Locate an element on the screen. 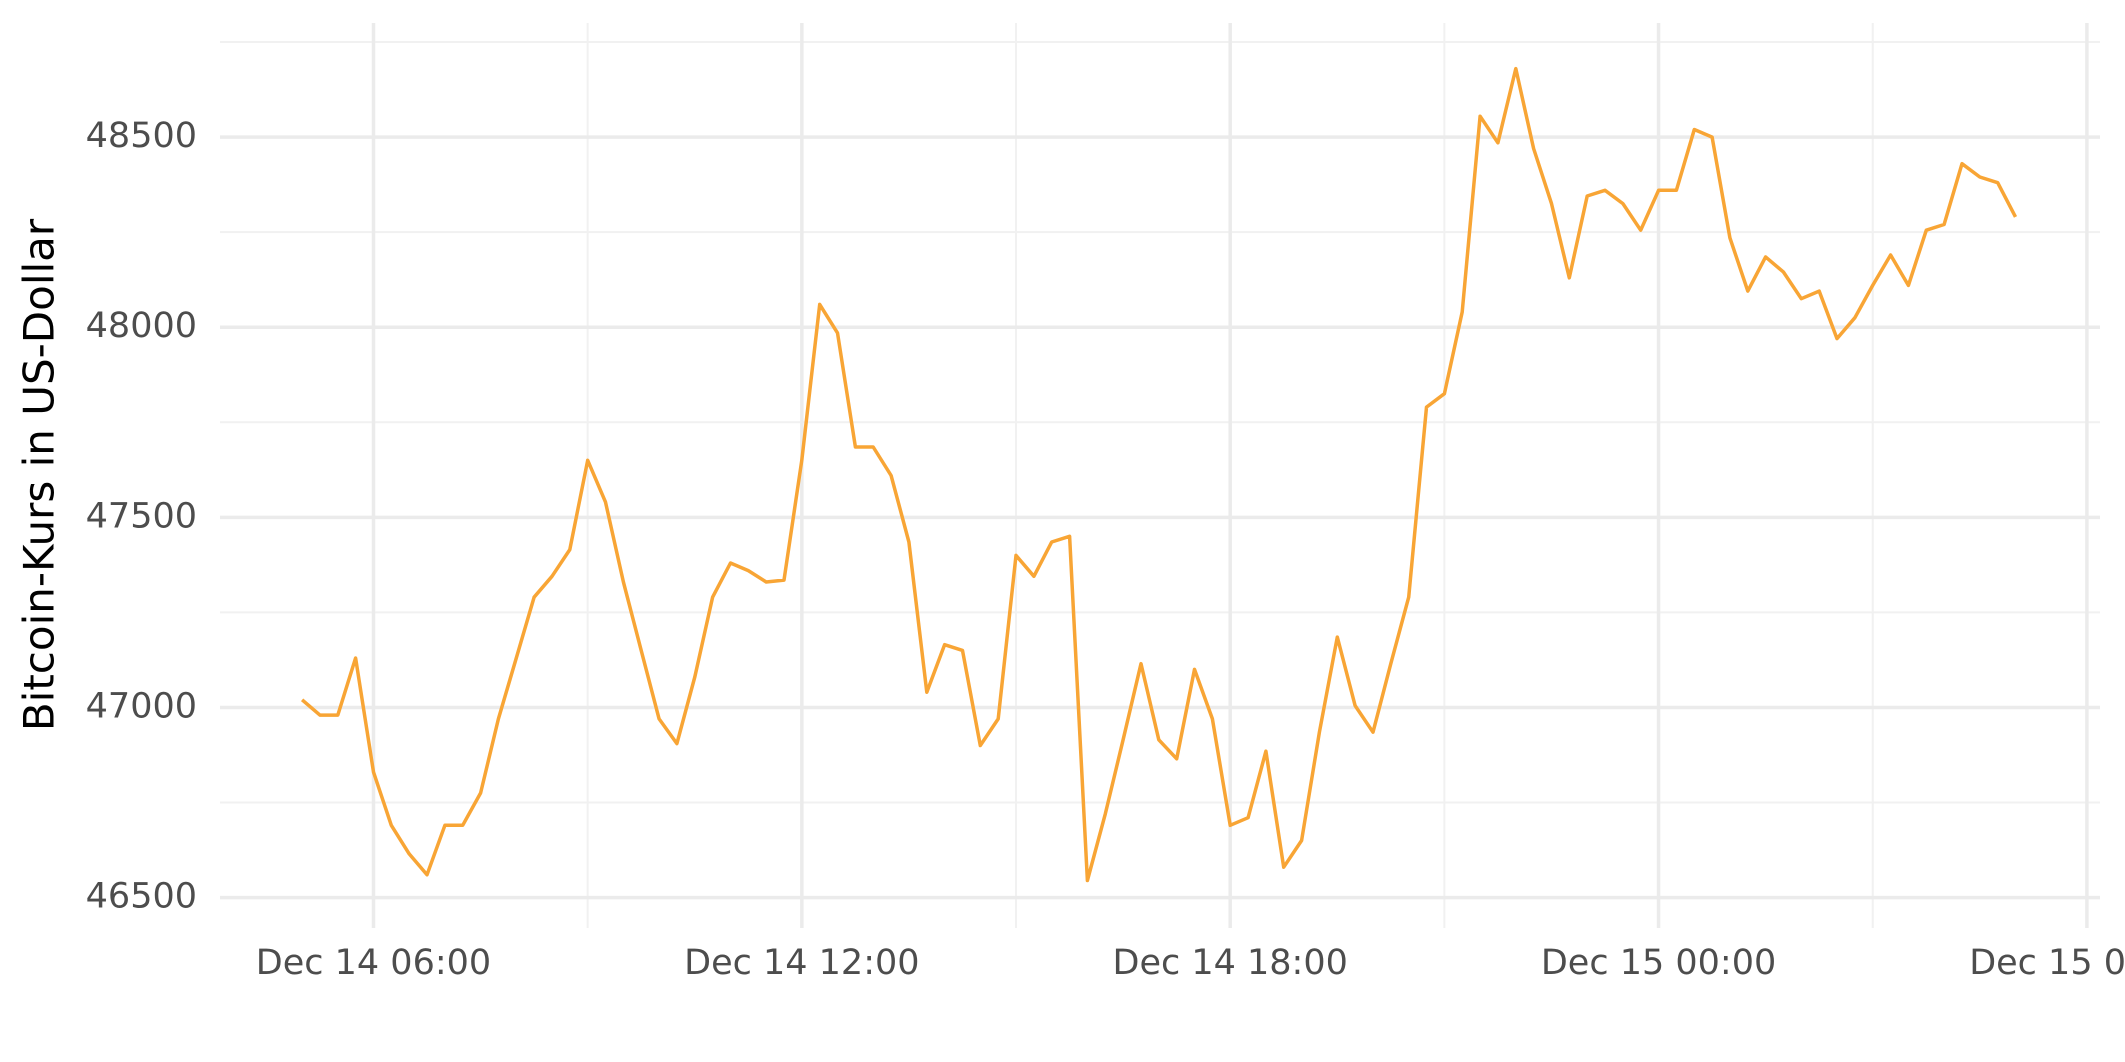 This screenshot has width=2125, height=1062. x-tick-label: Dec 14 06:00 is located at coordinates (373, 963).